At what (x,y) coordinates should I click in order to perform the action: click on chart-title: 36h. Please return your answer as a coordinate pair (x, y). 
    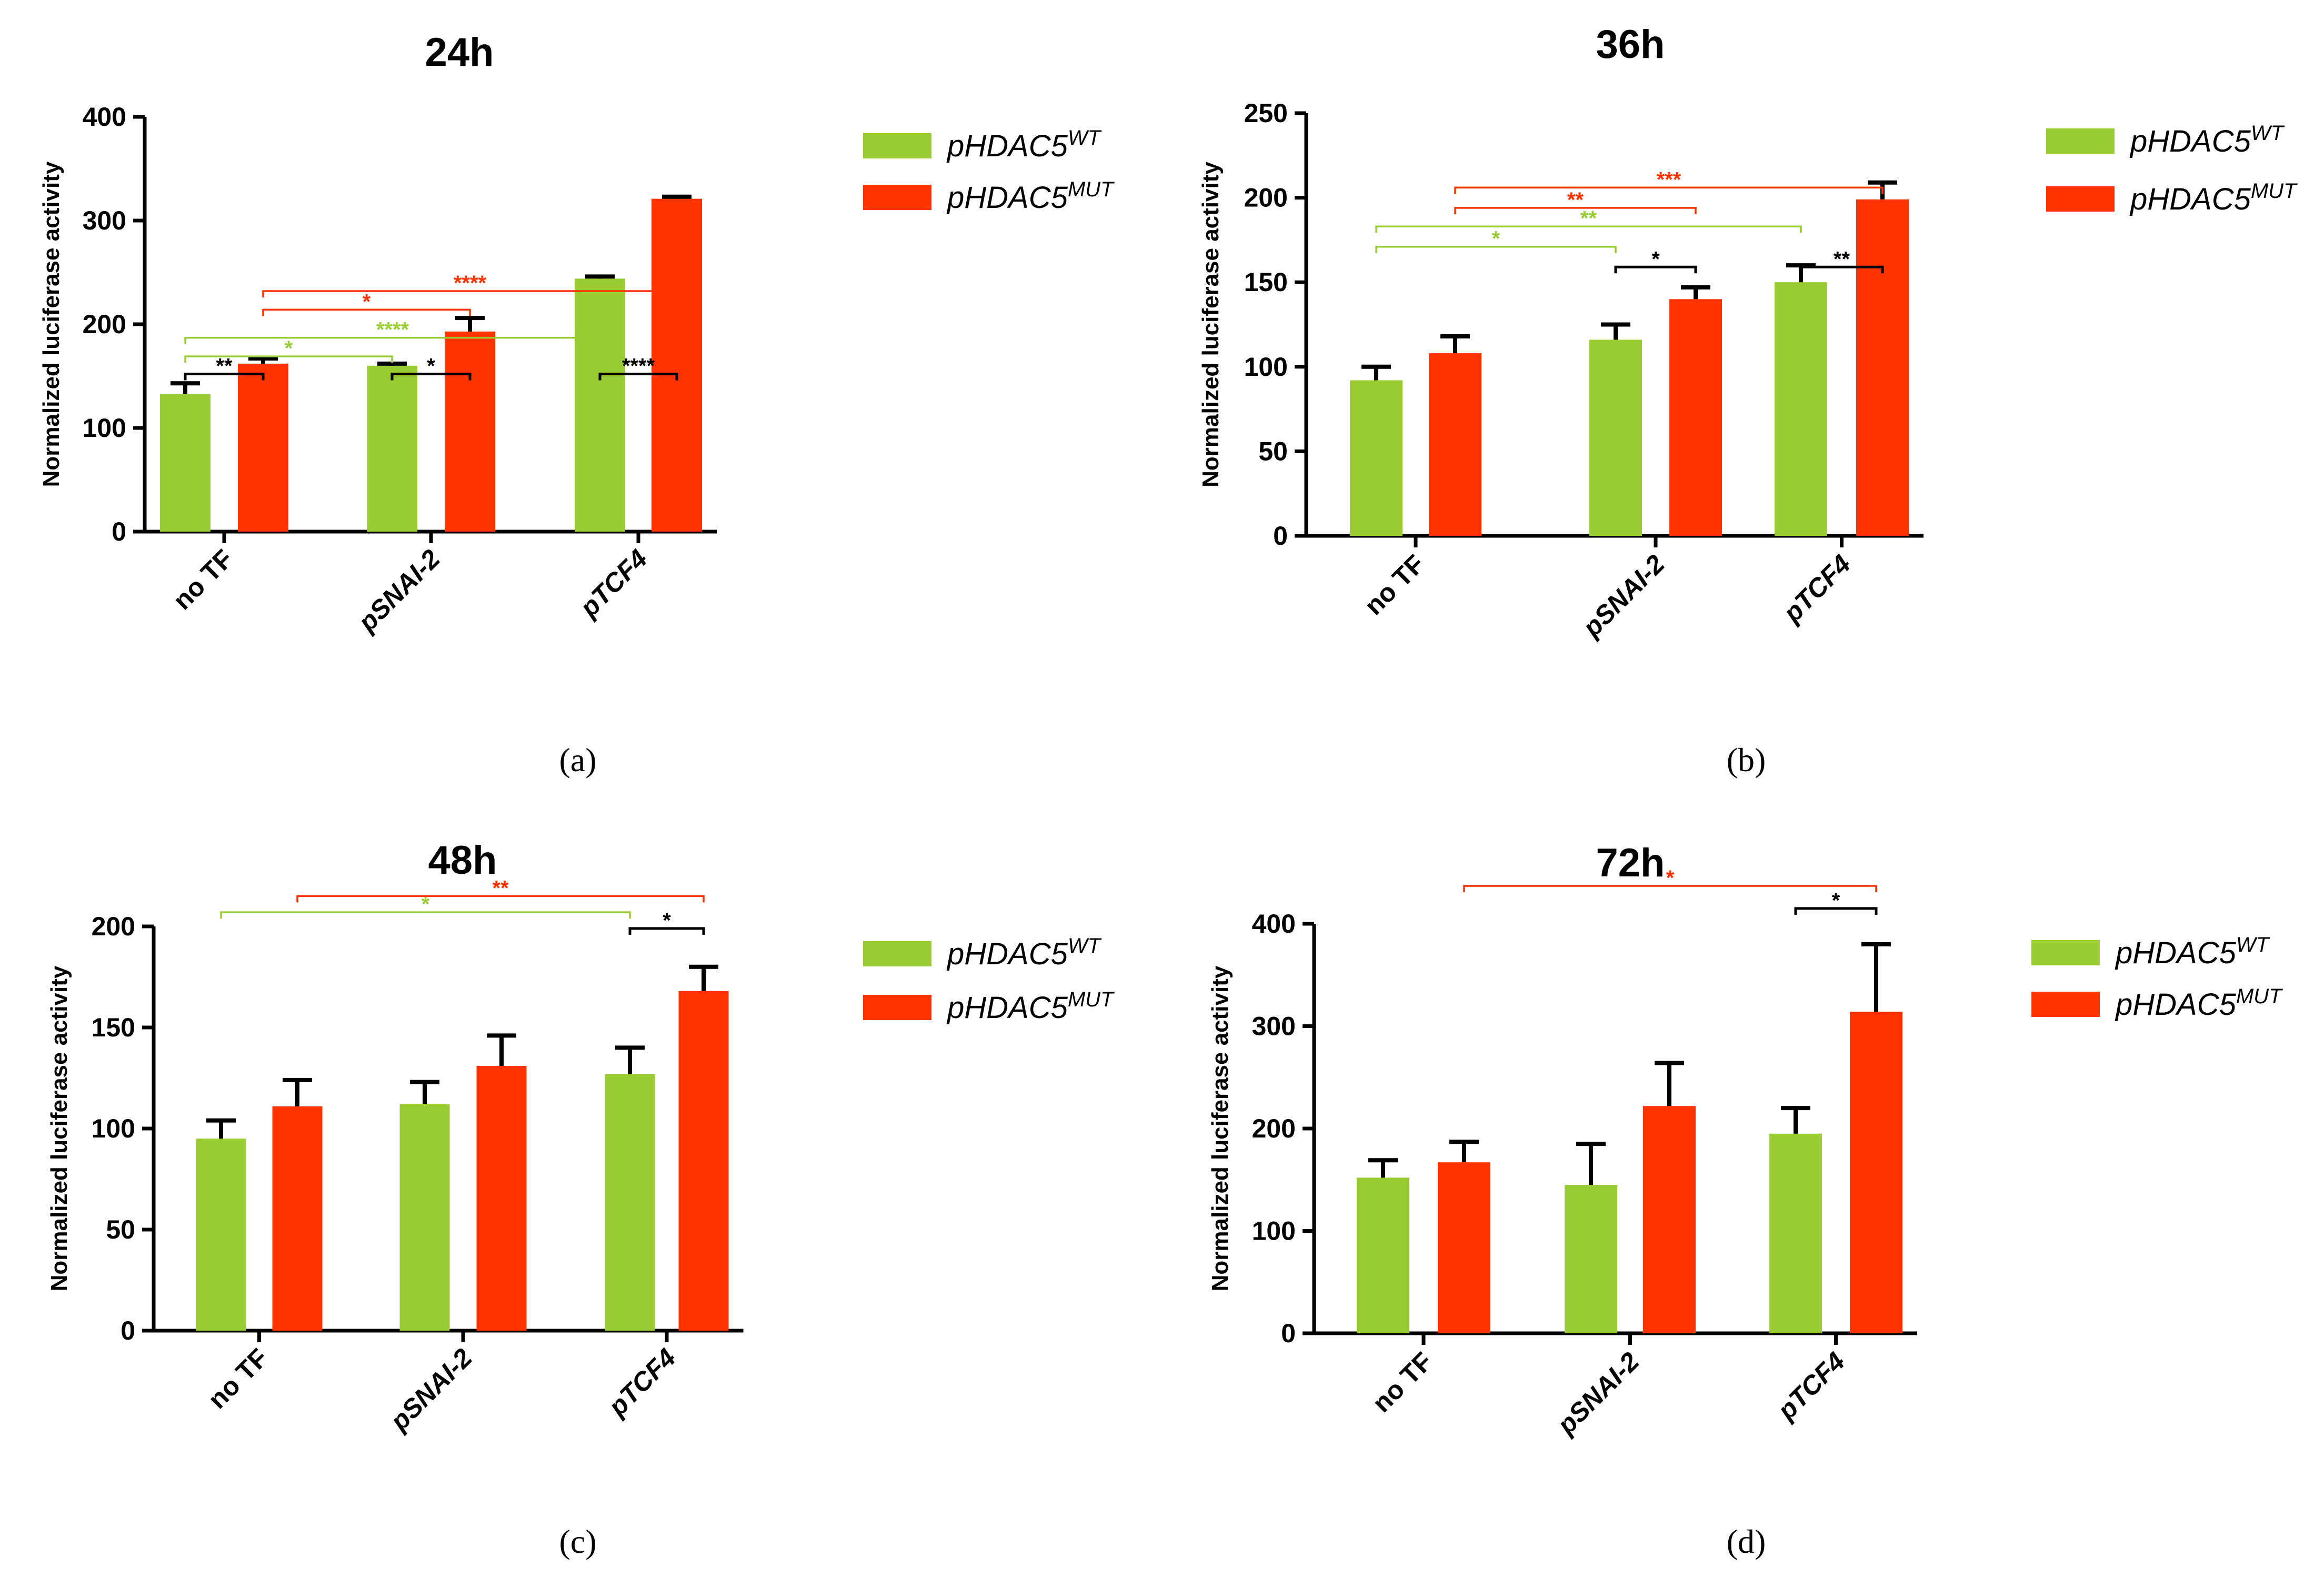
    Looking at the image, I should click on (1630, 45).